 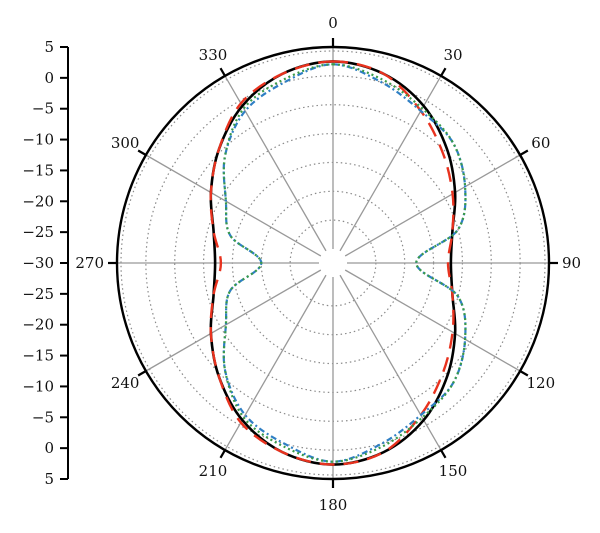 What do you see at coordinates (89, 263) in the screenshot?
I see `angle-label-270: 270` at bounding box center [89, 263].